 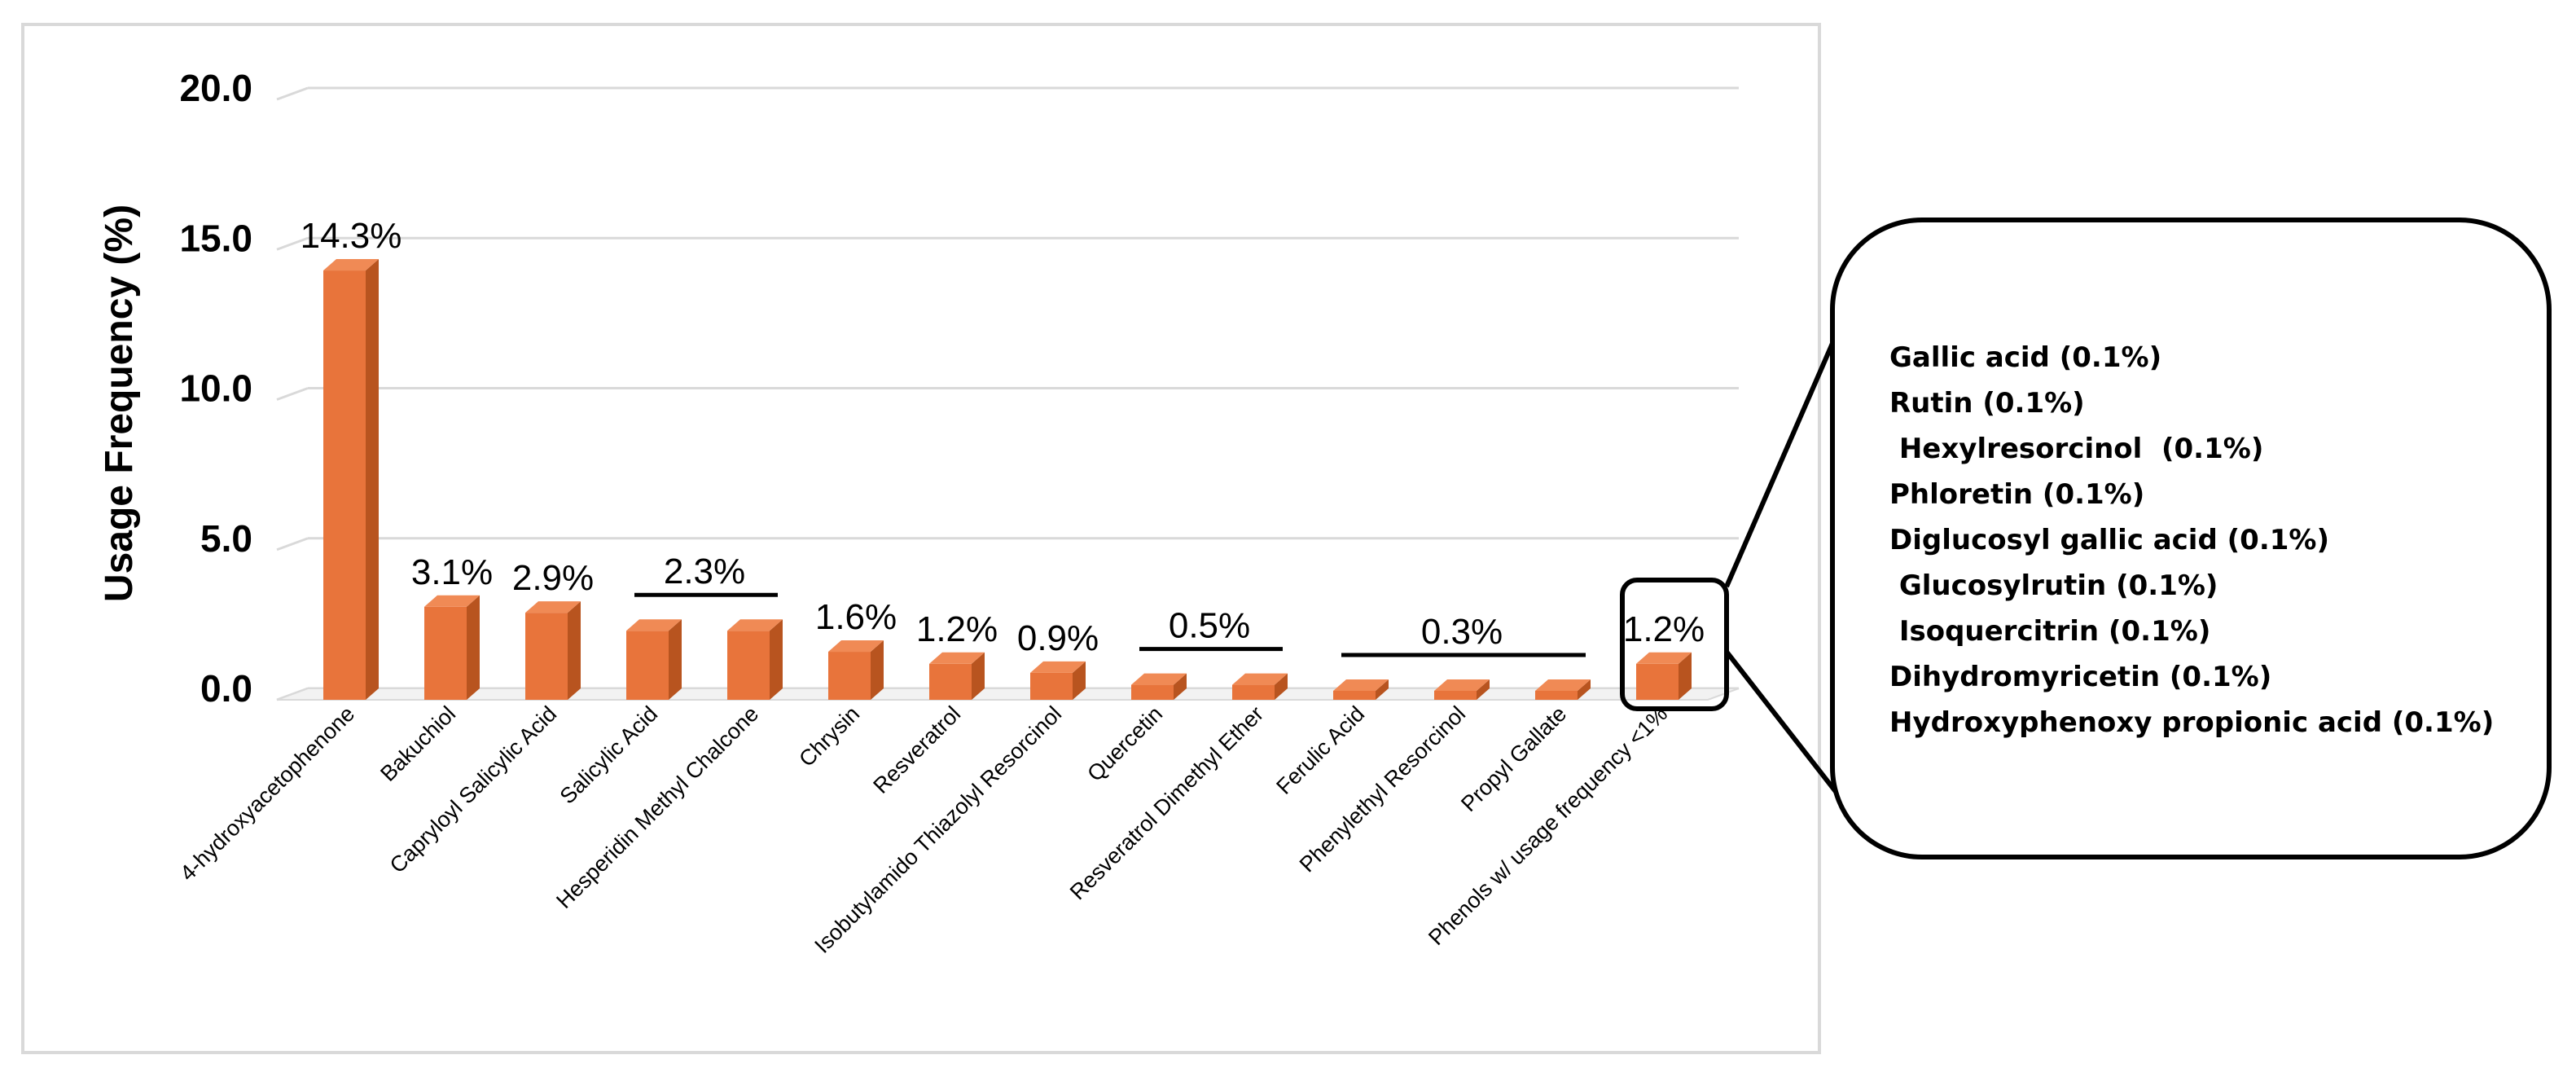 I want to click on callout-item: Phloretin (0.1%), so click(x=2016, y=494).